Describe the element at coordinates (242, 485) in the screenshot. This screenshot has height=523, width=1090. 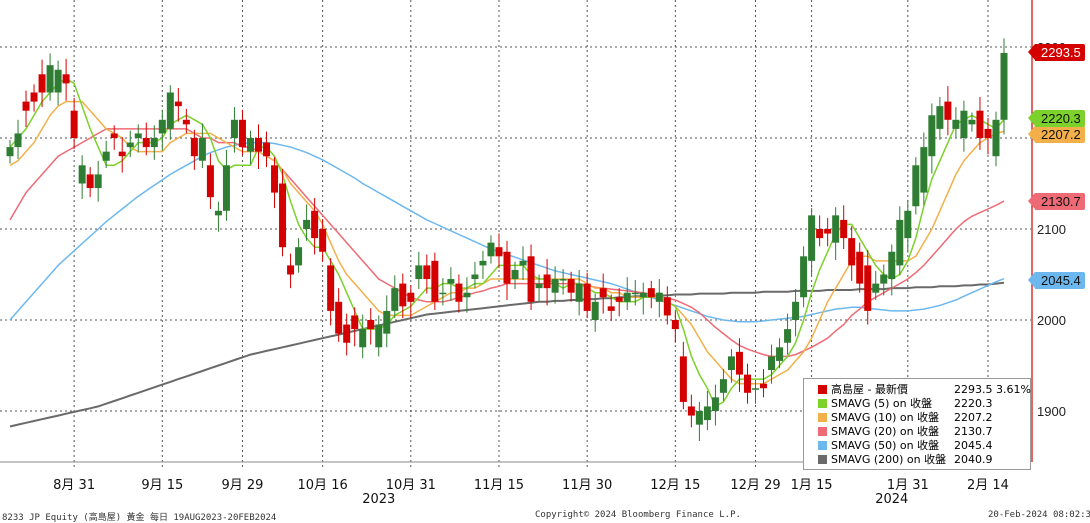
I see `x-tick-label: 9月 29` at that location.